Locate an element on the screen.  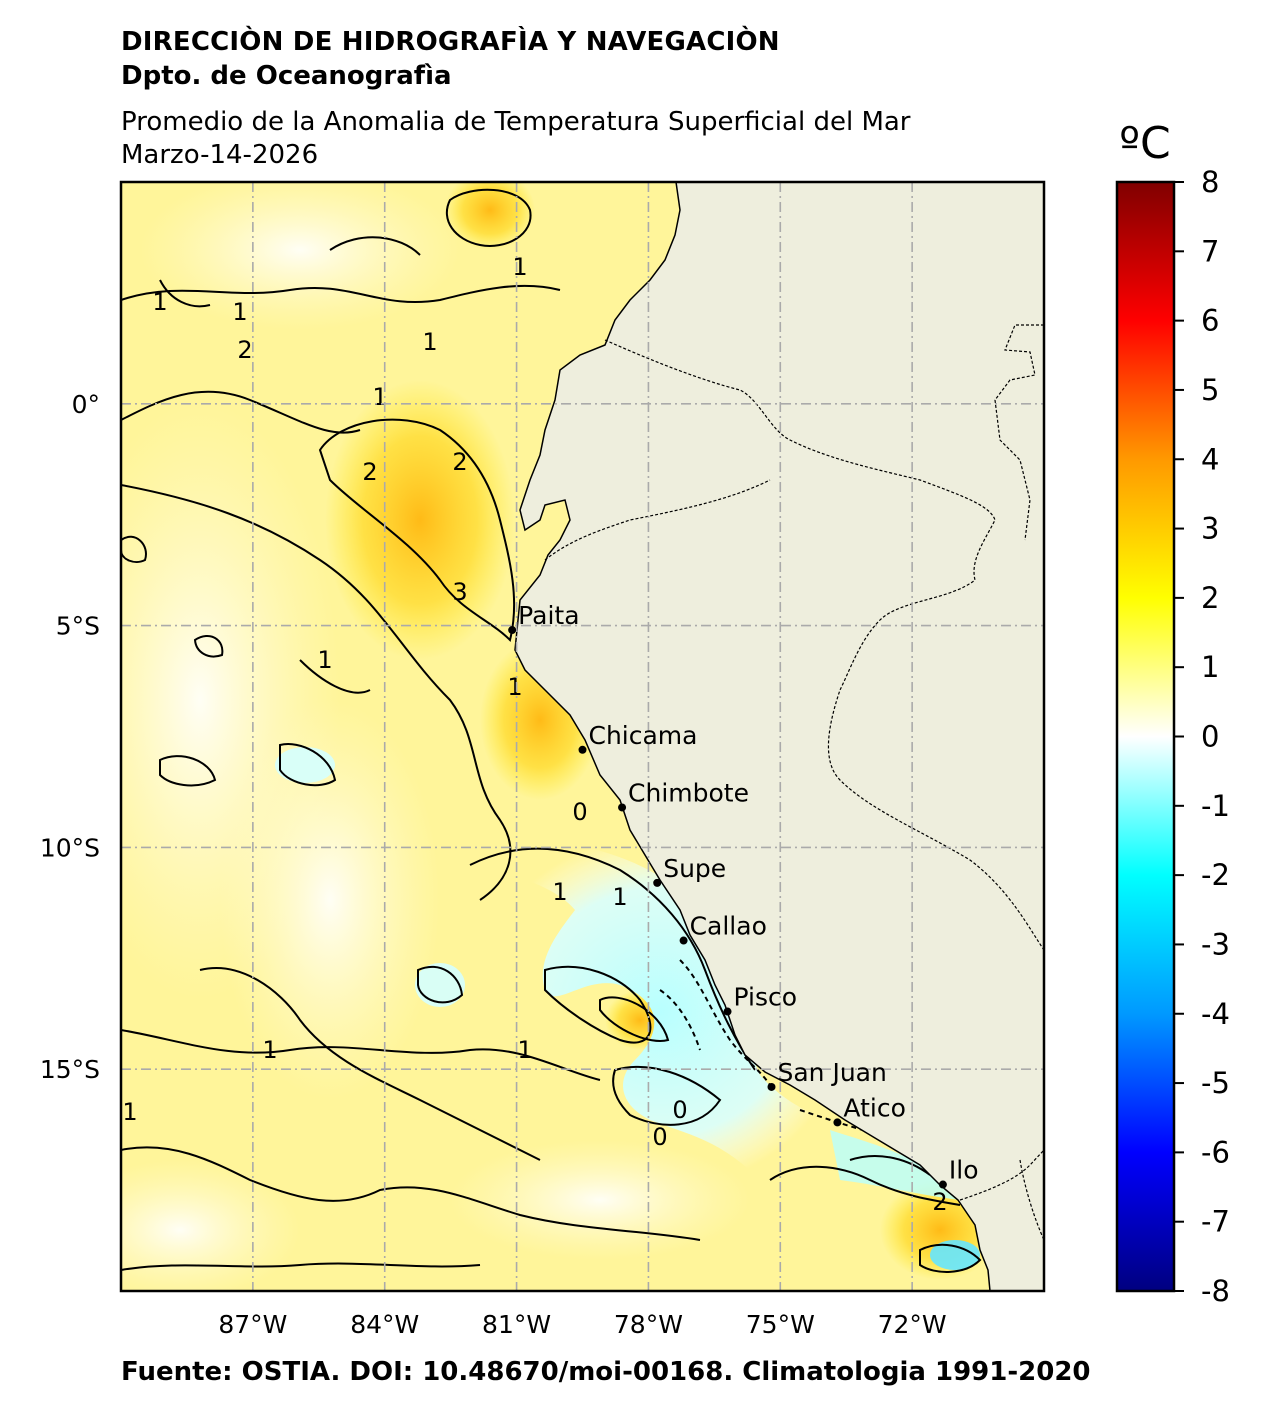
colorbar-tick-label: -7 is located at coordinates (1215, 1222).